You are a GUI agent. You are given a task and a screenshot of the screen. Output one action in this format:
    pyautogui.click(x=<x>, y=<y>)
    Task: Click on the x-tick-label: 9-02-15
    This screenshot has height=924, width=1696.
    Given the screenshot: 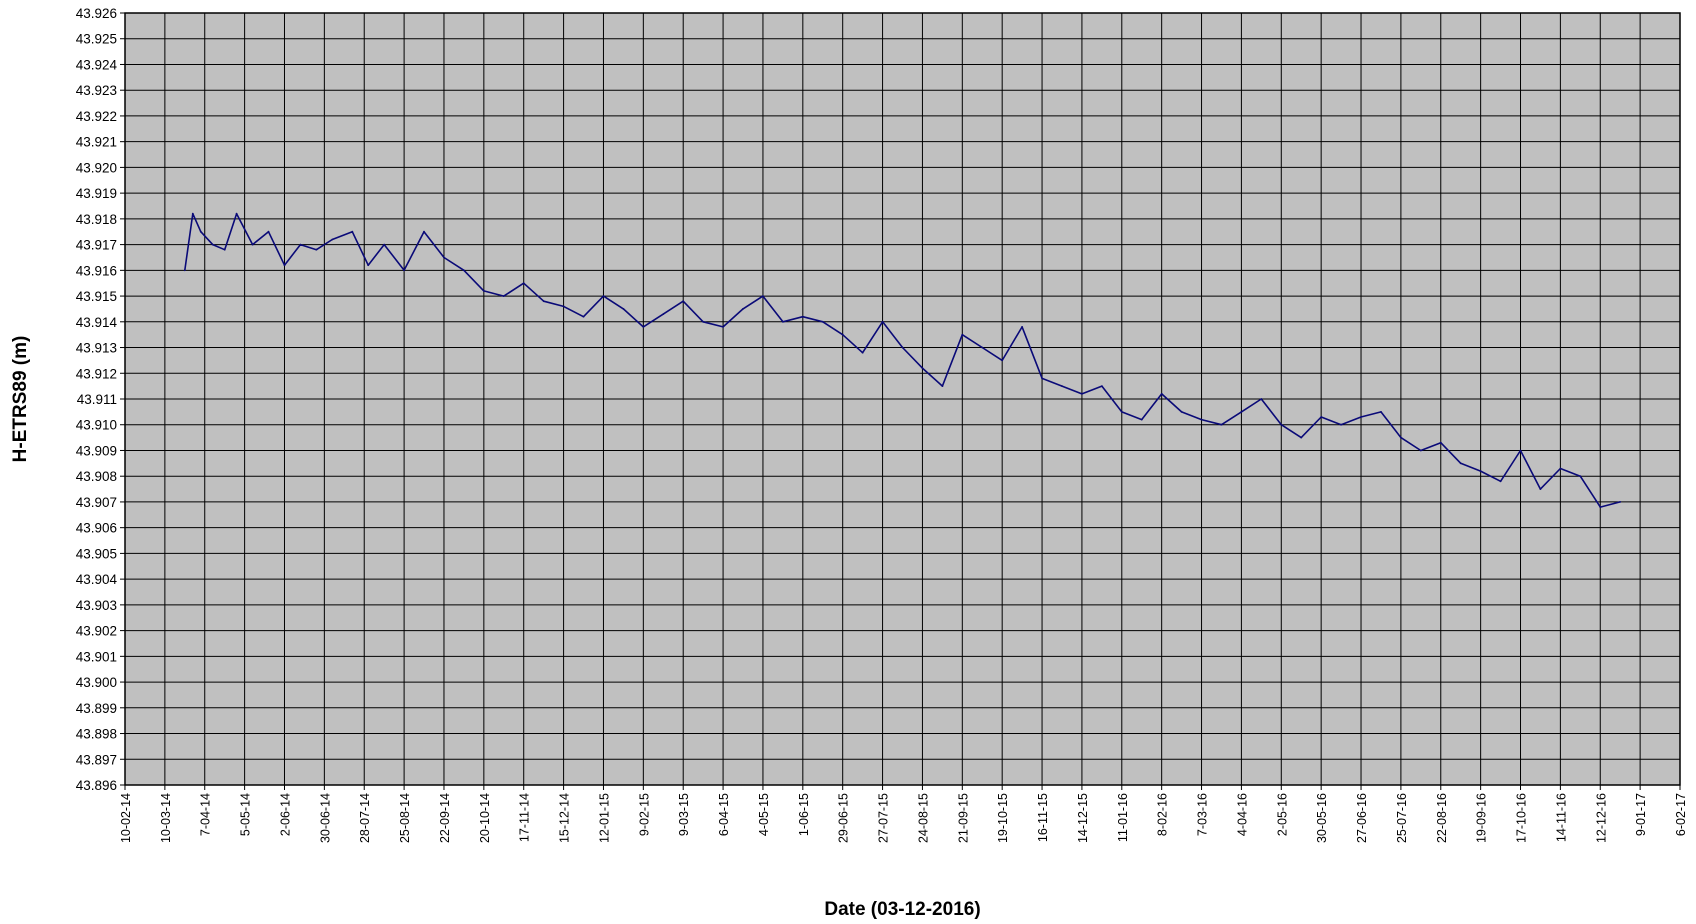 What is the action you would take?
    pyautogui.click(x=644, y=814)
    